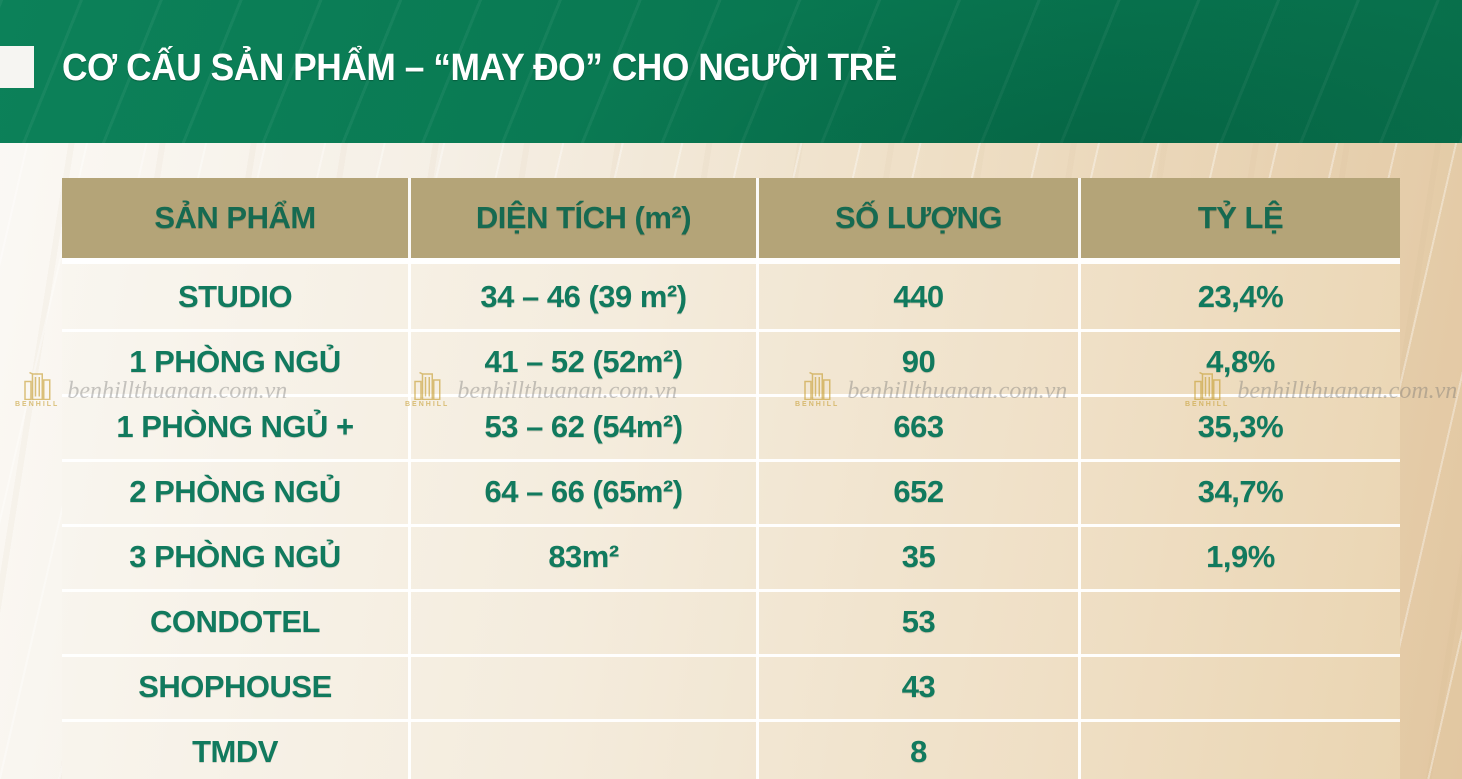  What do you see at coordinates (731, 296) in the screenshot?
I see `table-row: STUDIO 34 – 46 (39 m²) 440 23,4%` at bounding box center [731, 296].